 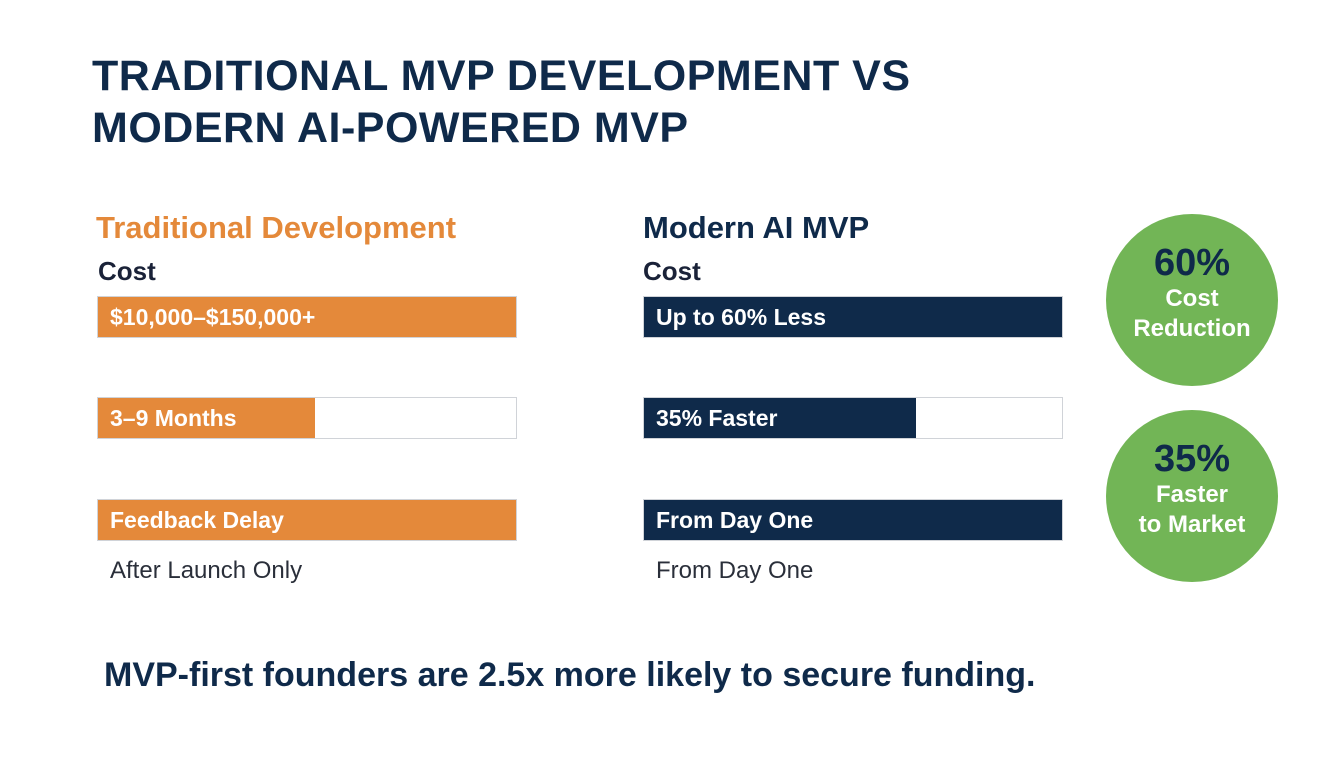 What do you see at coordinates (735, 520) in the screenshot?
I see `modern-bar-feedback-label: From Day One` at bounding box center [735, 520].